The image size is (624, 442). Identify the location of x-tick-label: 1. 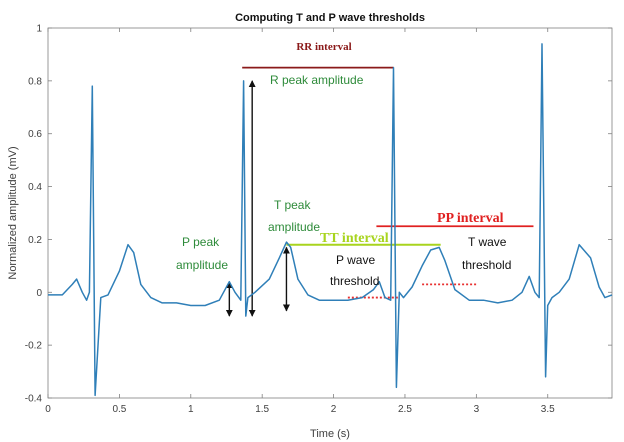
(191, 409).